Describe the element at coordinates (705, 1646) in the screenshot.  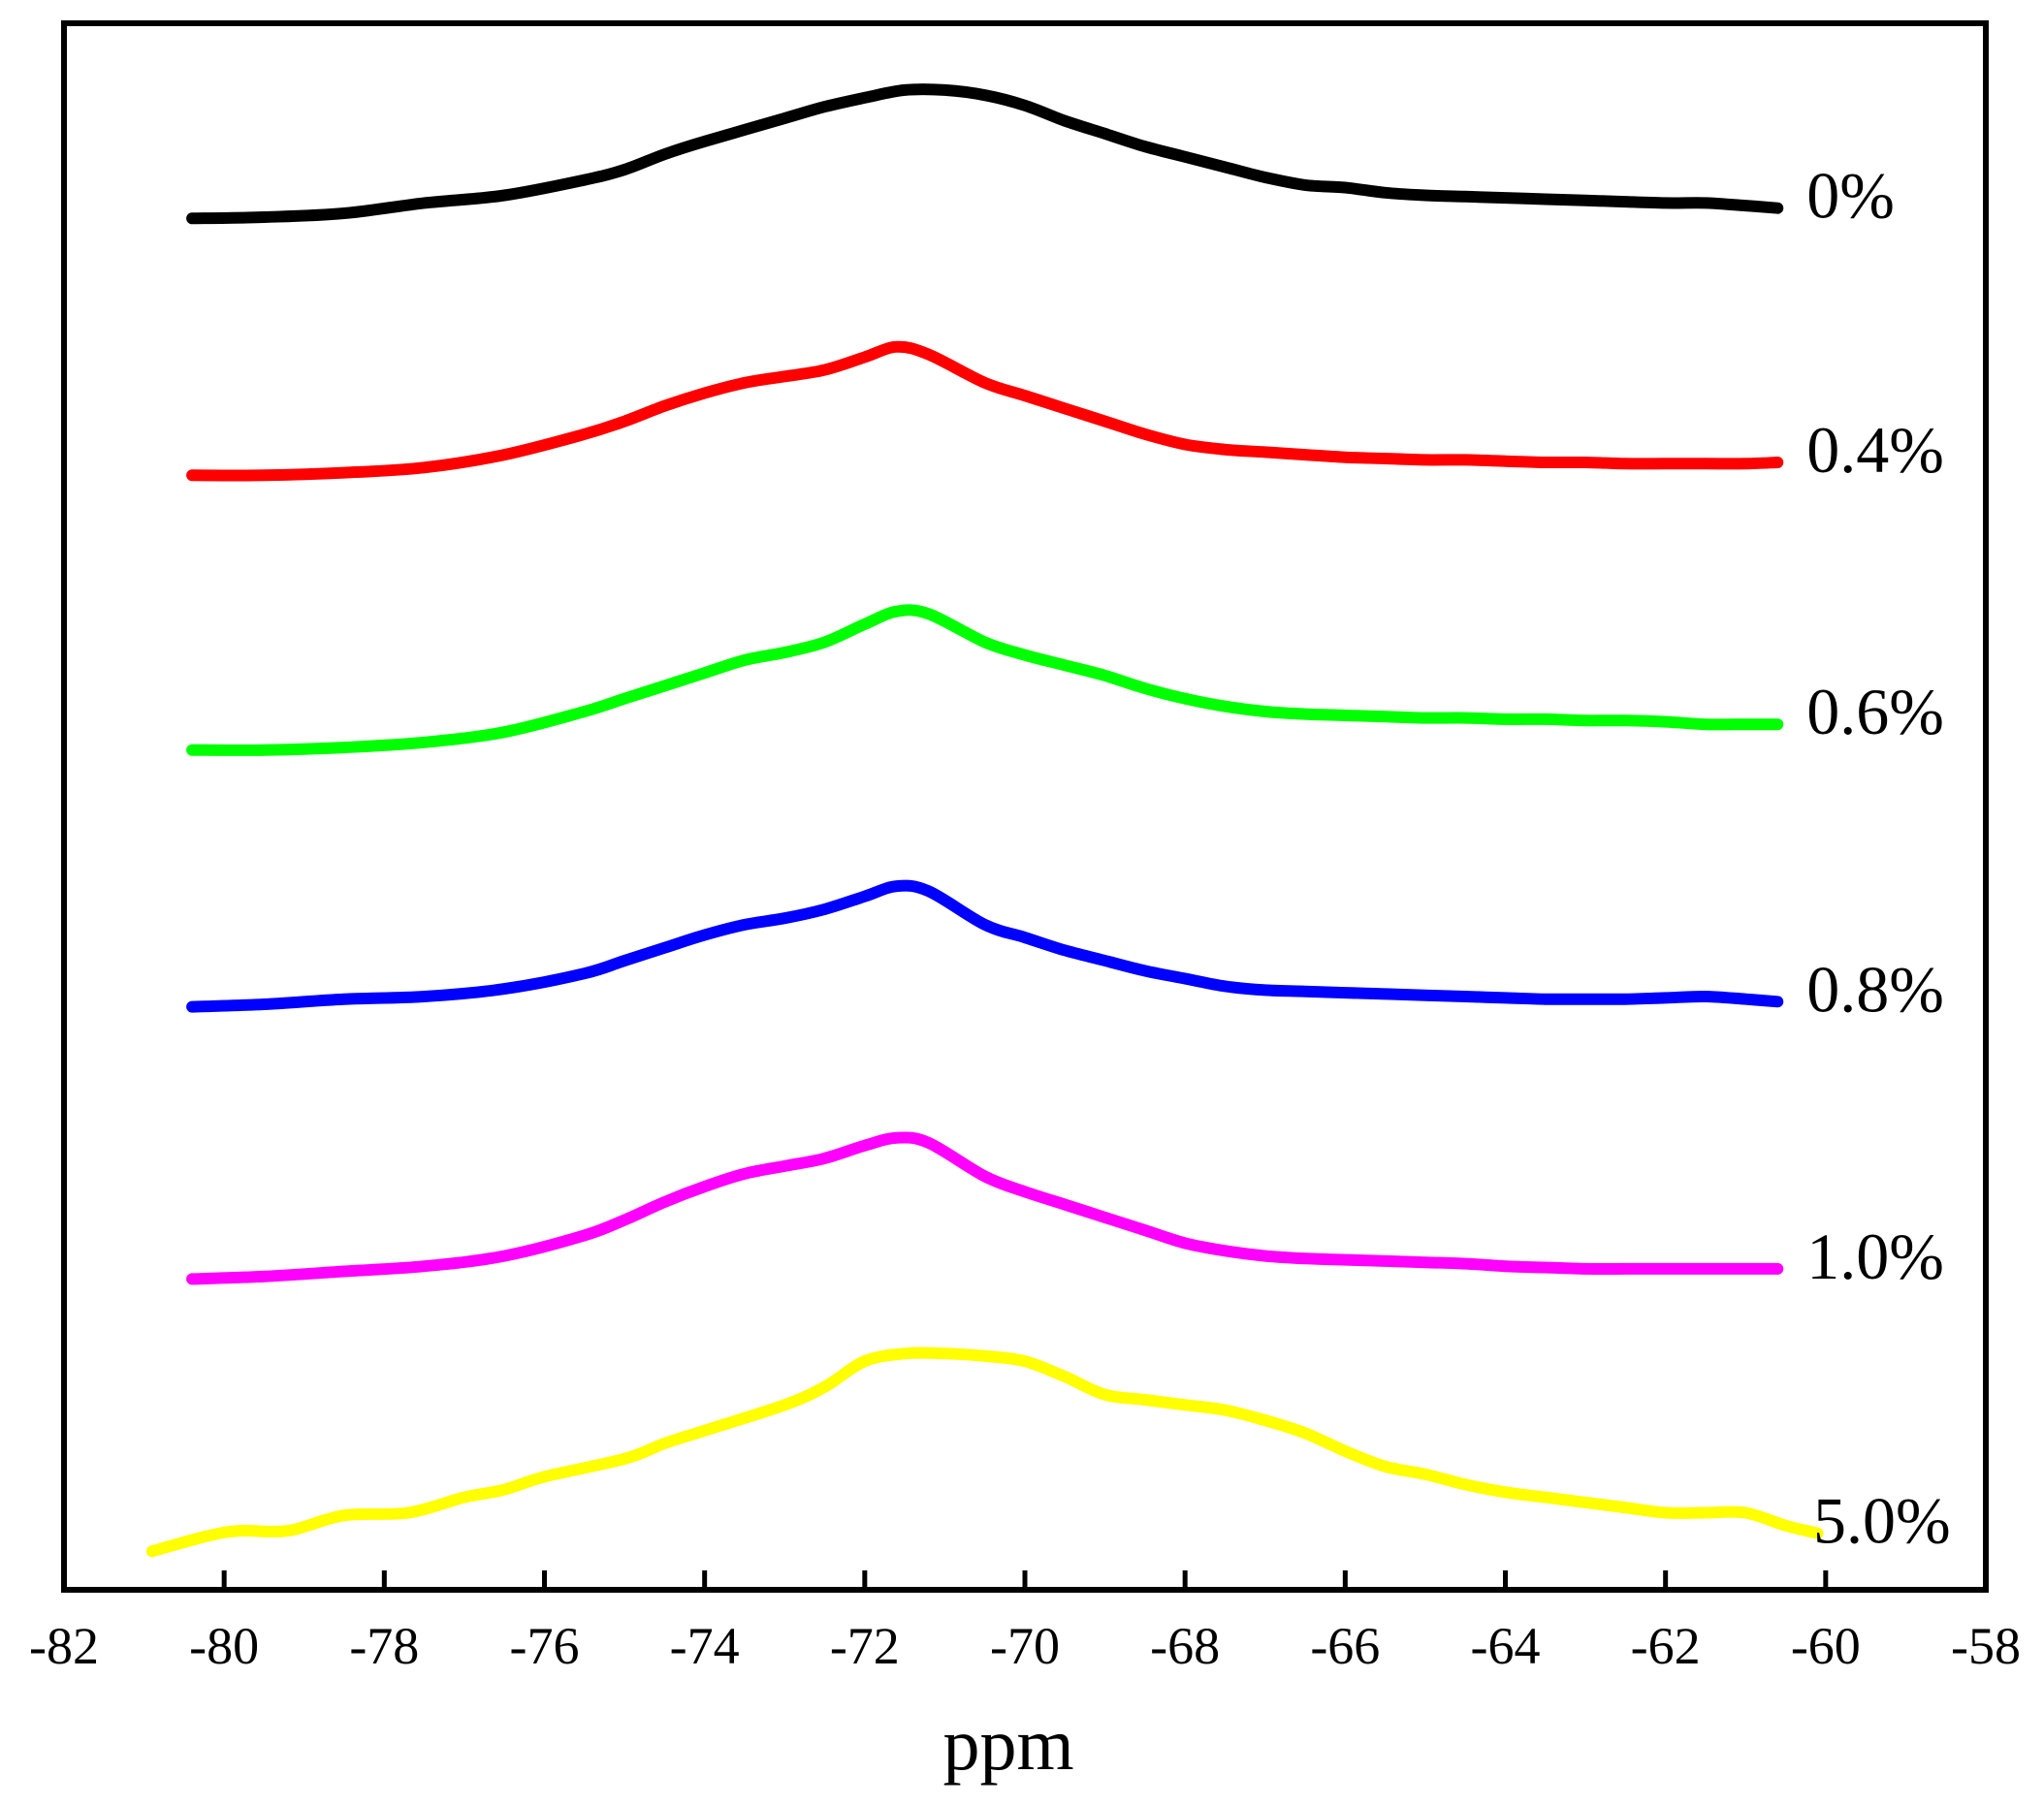
I see `x-tick-label: -74` at that location.